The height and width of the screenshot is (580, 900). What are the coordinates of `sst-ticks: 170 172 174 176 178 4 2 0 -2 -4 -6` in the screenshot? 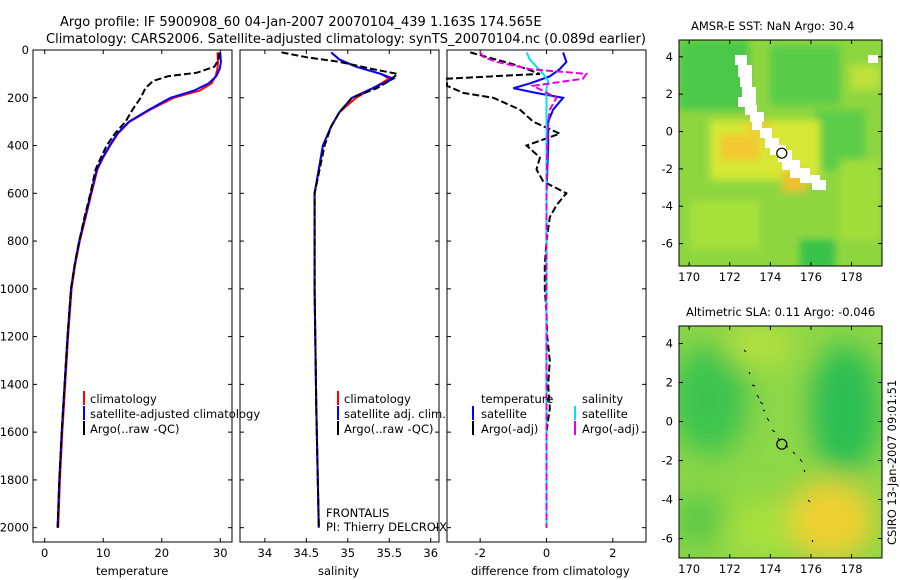 It's located at (772, 162).